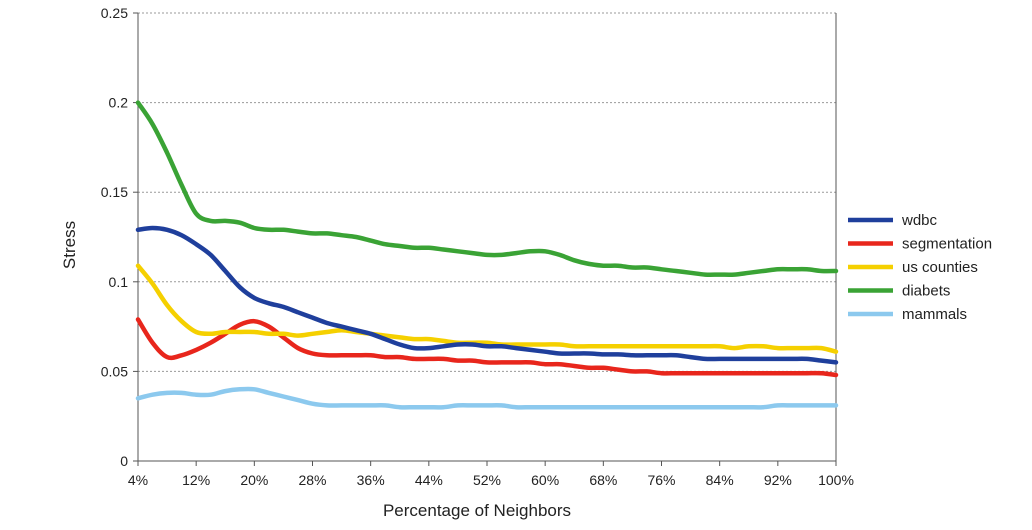 This screenshot has width=1032, height=530. Describe the element at coordinates (371, 480) in the screenshot. I see `x-tick-label: 36%` at that location.